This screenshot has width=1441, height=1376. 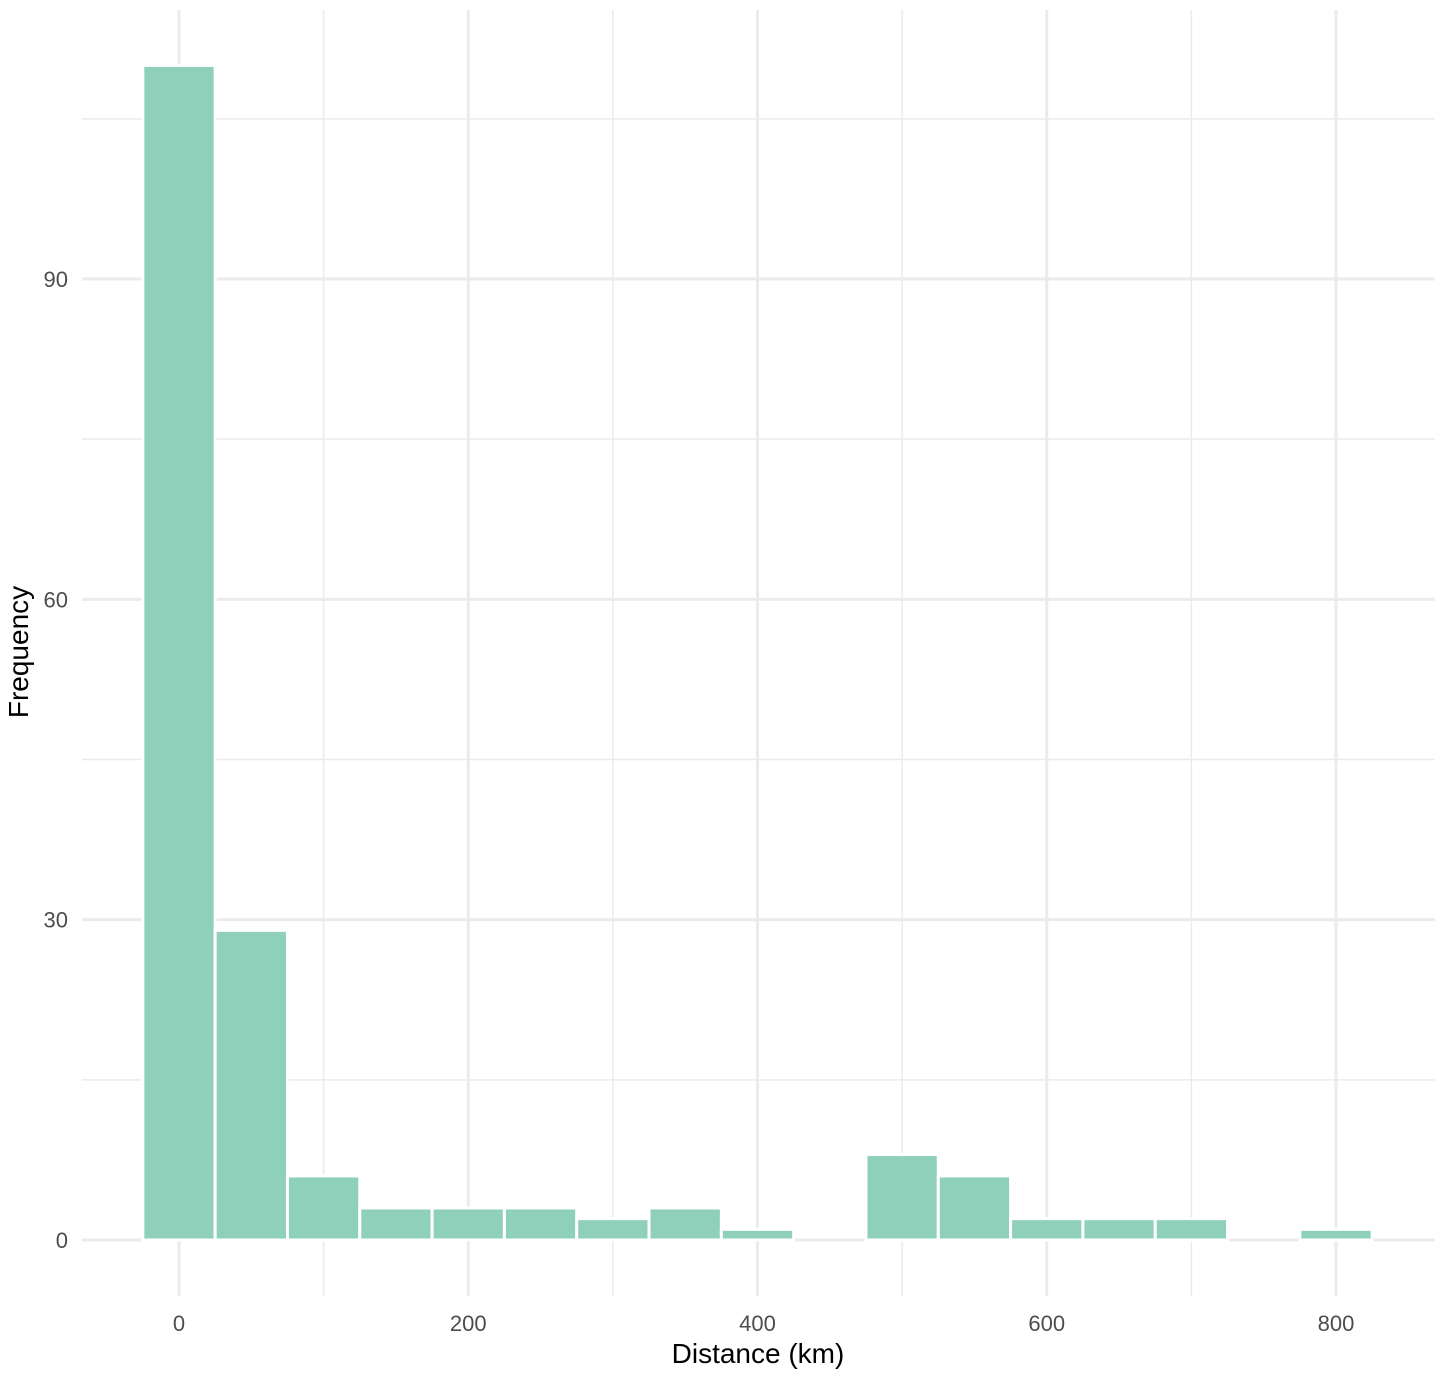 I want to click on x-tick-labels: 0 200 400 600 800, so click(x=763, y=1323).